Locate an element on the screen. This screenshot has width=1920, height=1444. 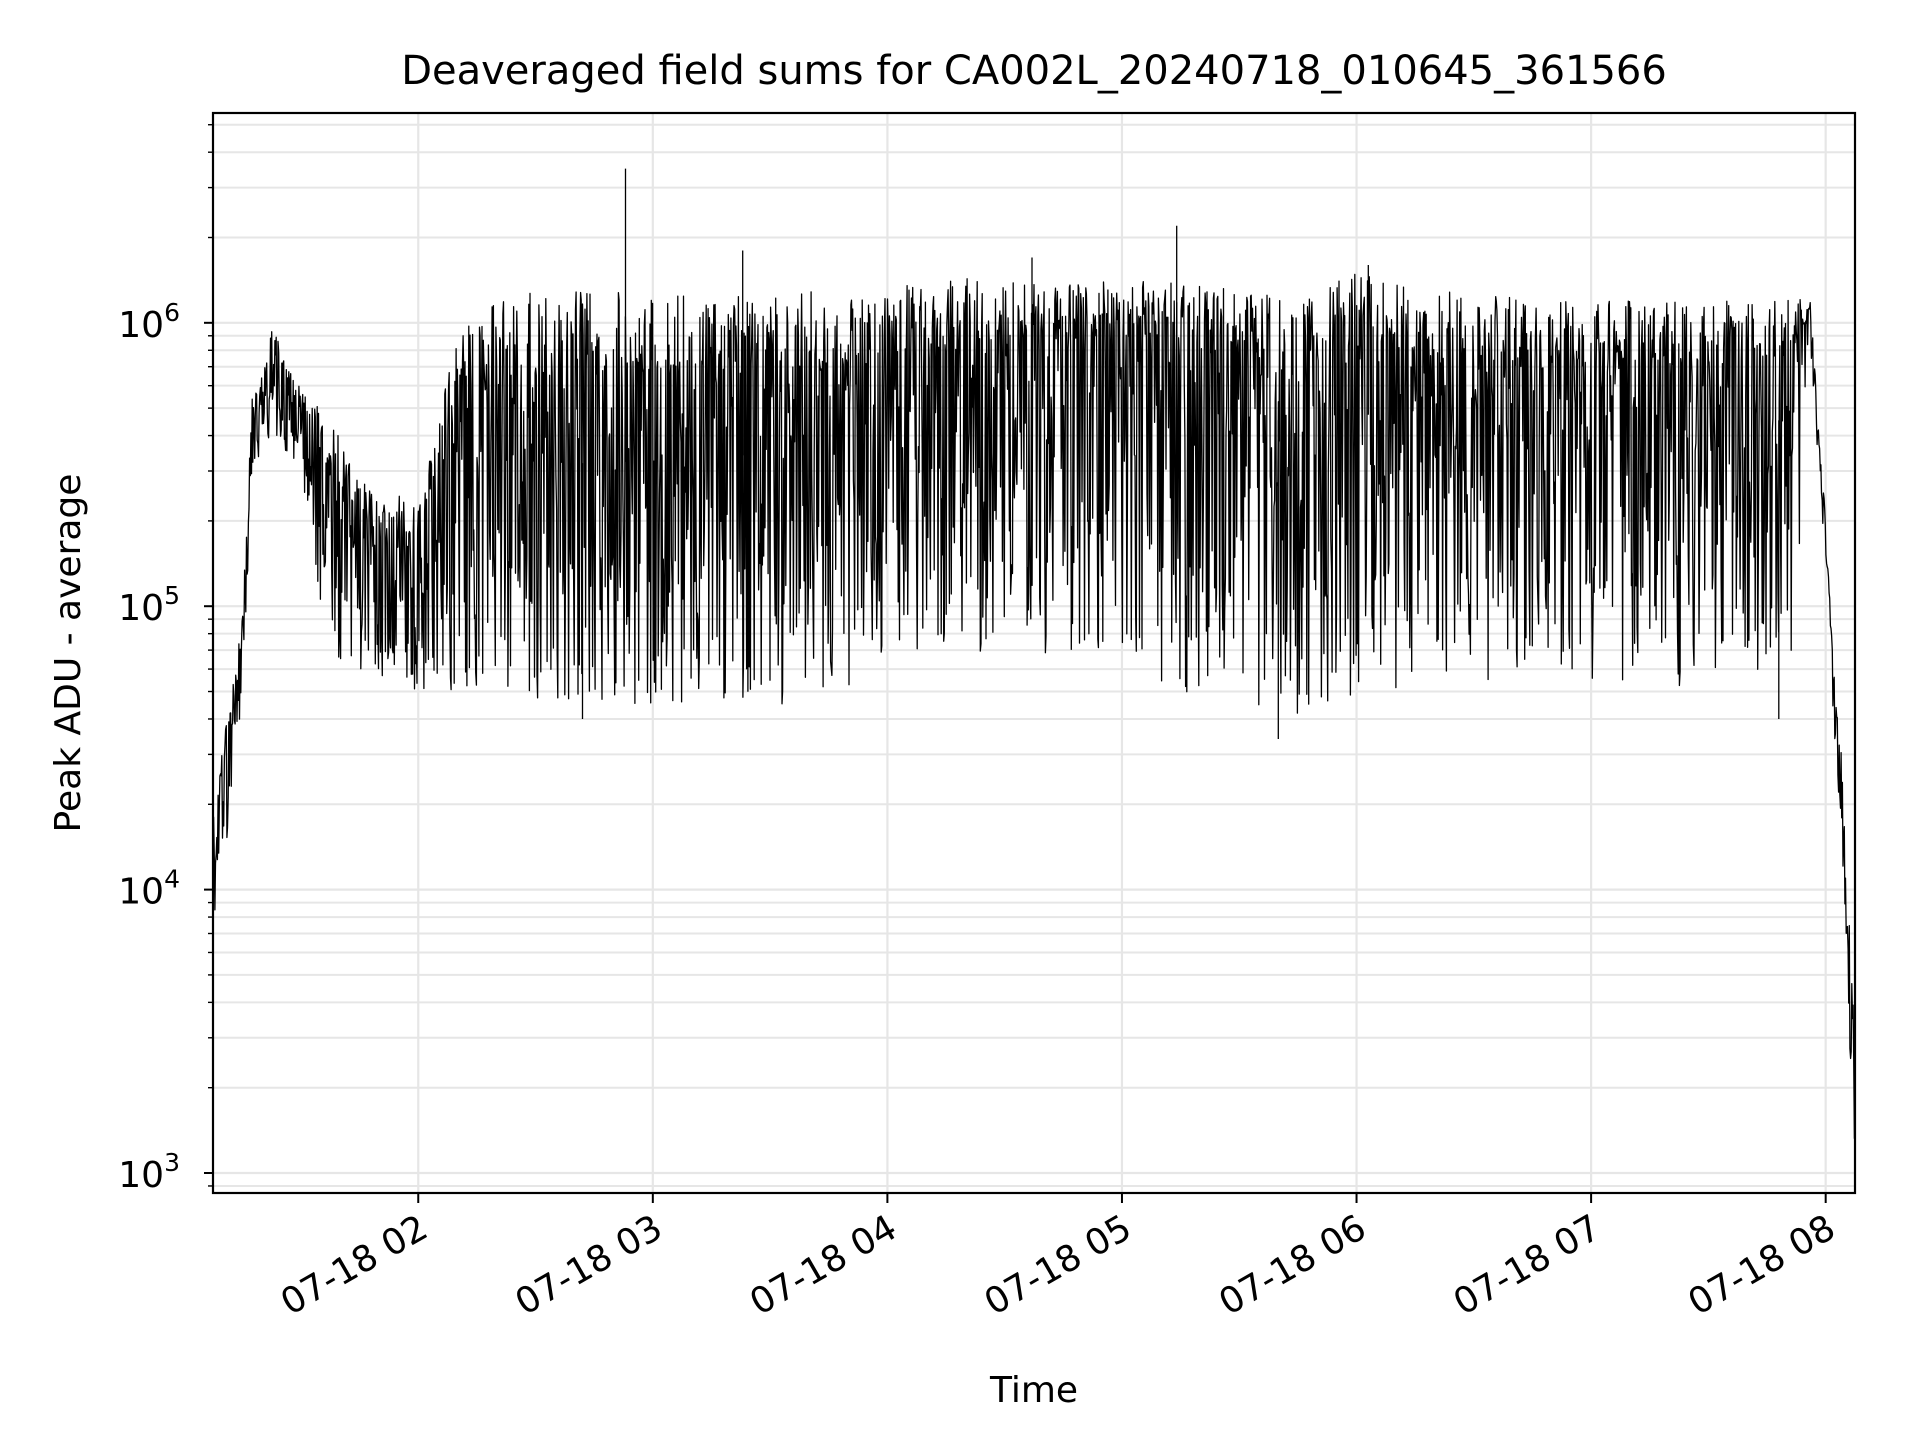
y-tick-label: 10⁵ is located at coordinates (149, 605).